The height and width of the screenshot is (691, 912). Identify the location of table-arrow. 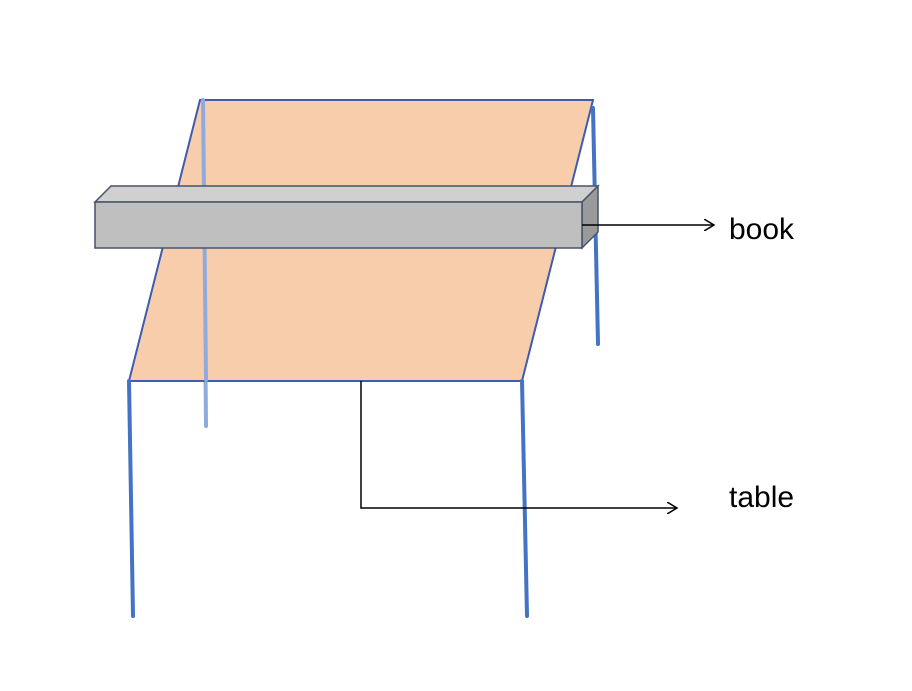
(518, 444).